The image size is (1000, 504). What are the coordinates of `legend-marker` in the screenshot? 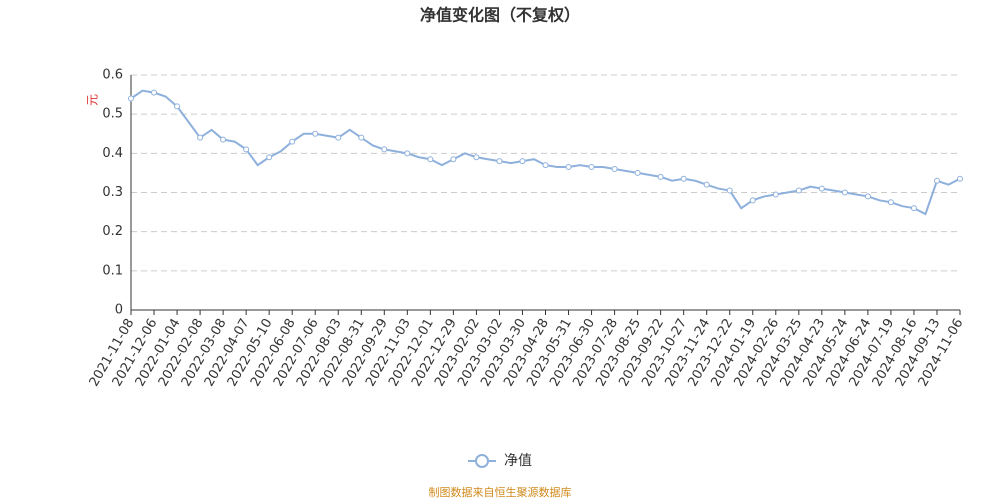 It's located at (482, 461).